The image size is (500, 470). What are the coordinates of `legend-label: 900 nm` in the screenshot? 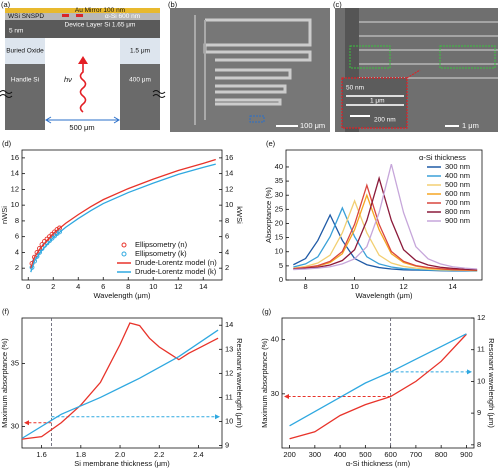 It's located at (457, 220).